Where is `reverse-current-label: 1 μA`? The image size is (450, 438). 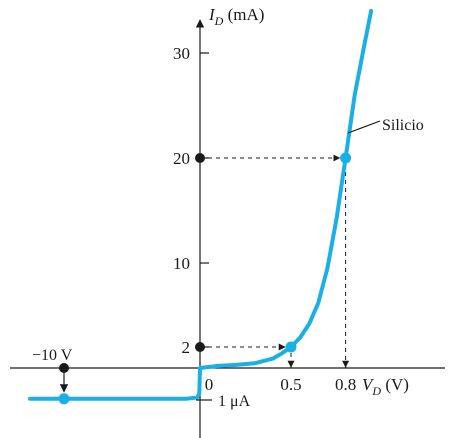
reverse-current-label: 1 μA is located at coordinates (234, 401).